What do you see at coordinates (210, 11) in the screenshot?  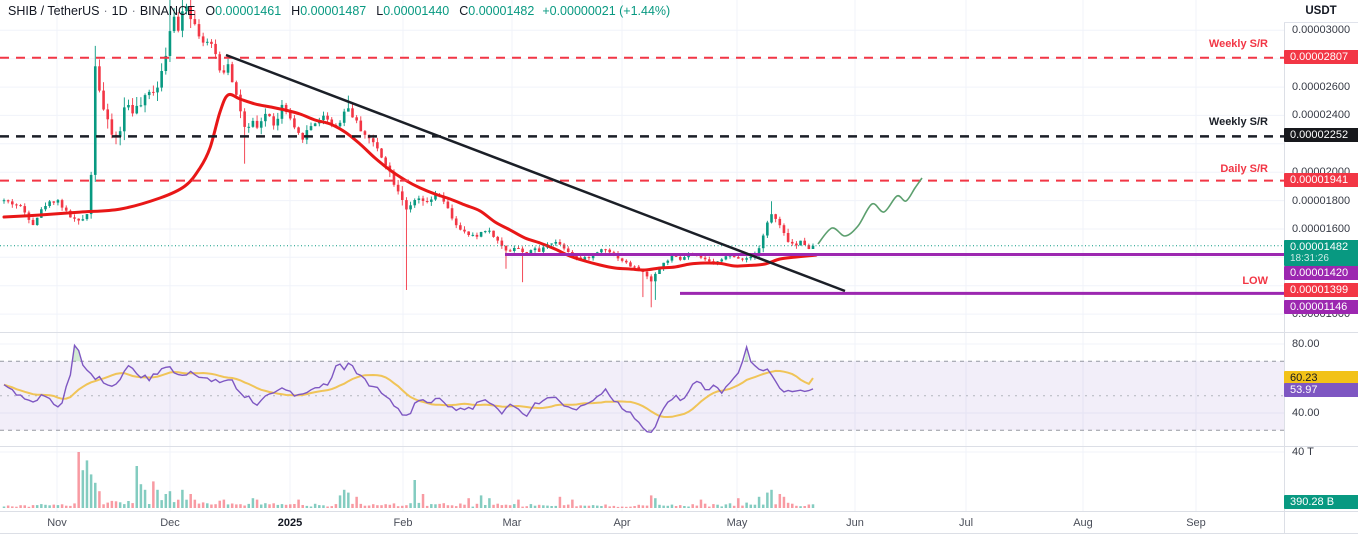 I see `open-letter: O` at bounding box center [210, 11].